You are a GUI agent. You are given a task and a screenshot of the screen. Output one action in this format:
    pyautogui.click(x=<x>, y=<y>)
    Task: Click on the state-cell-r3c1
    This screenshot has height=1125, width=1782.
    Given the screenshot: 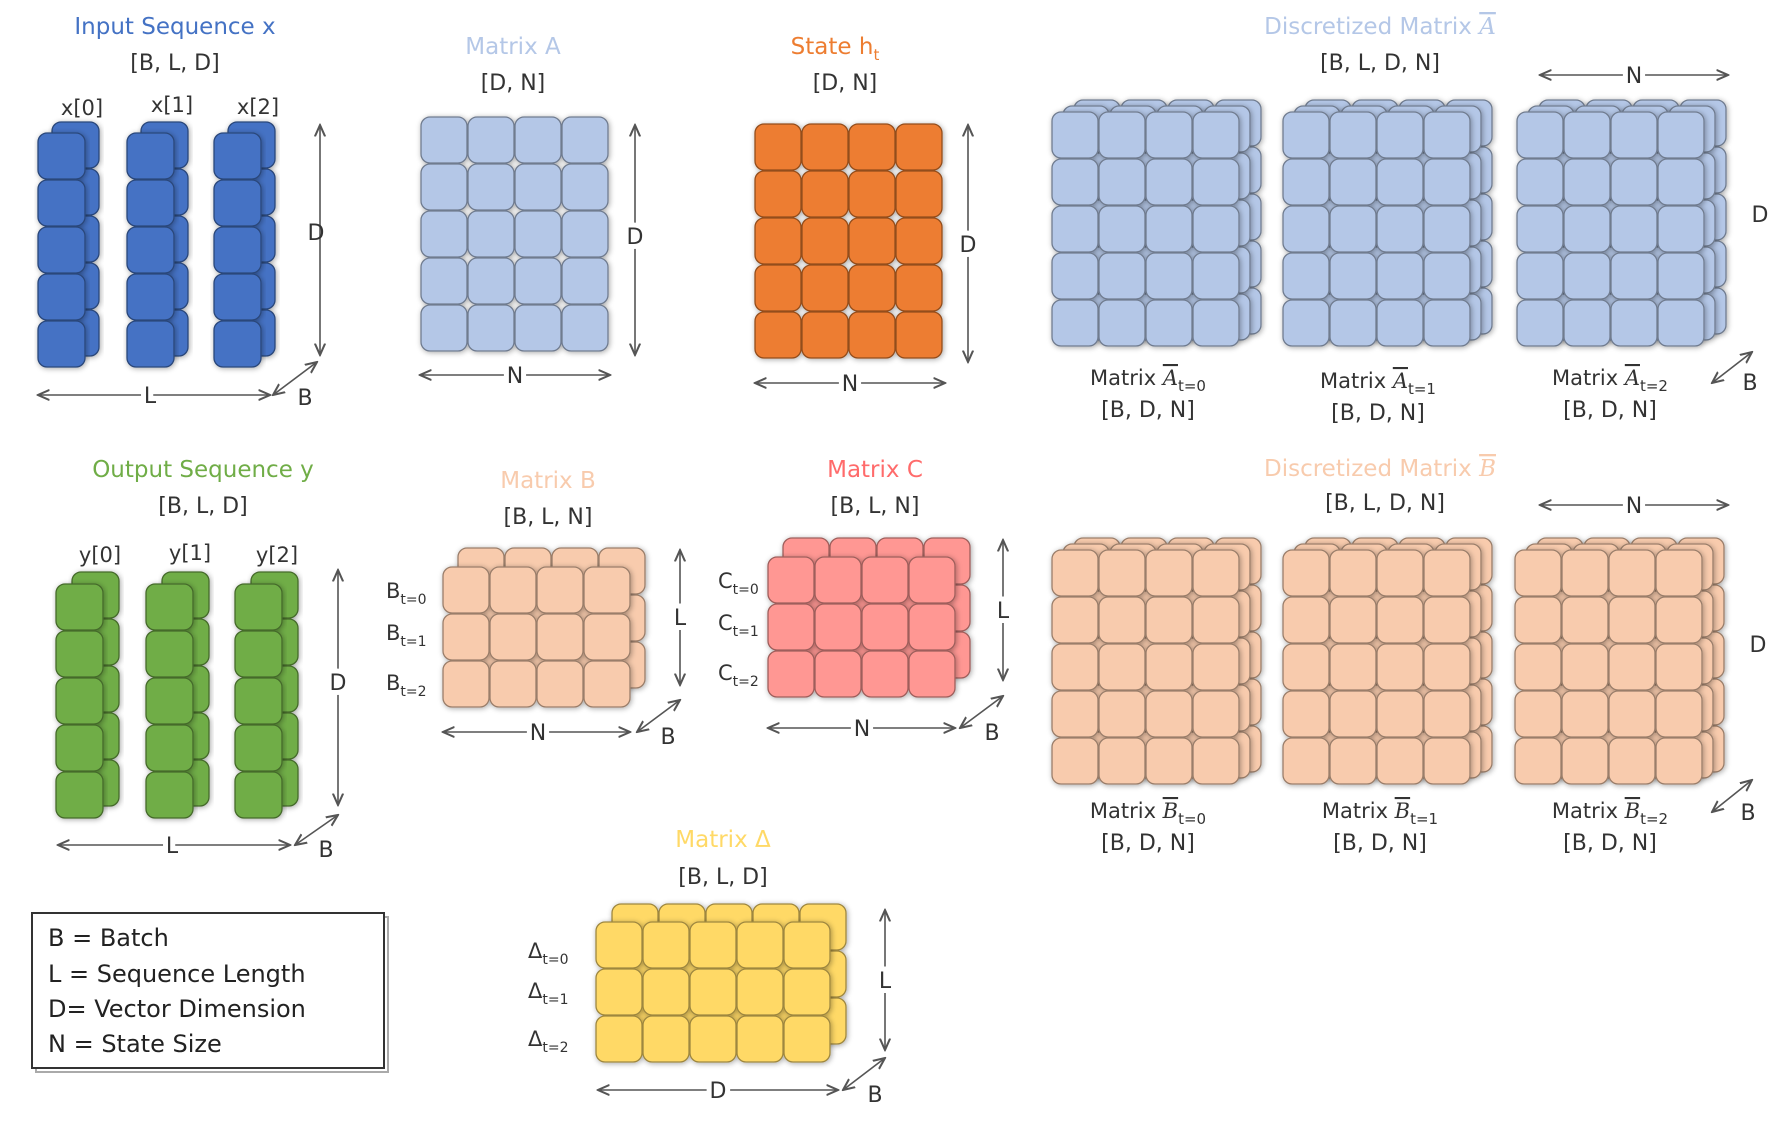 What is the action you would take?
    pyautogui.click(x=825, y=288)
    